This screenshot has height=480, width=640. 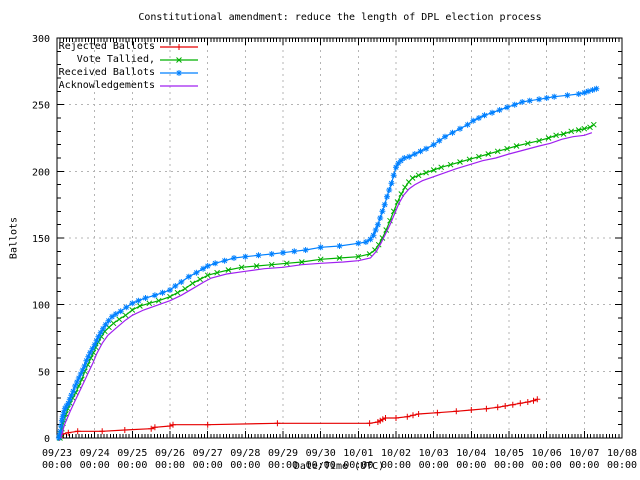 I want to click on y-tick-label: 50, so click(x=44, y=372).